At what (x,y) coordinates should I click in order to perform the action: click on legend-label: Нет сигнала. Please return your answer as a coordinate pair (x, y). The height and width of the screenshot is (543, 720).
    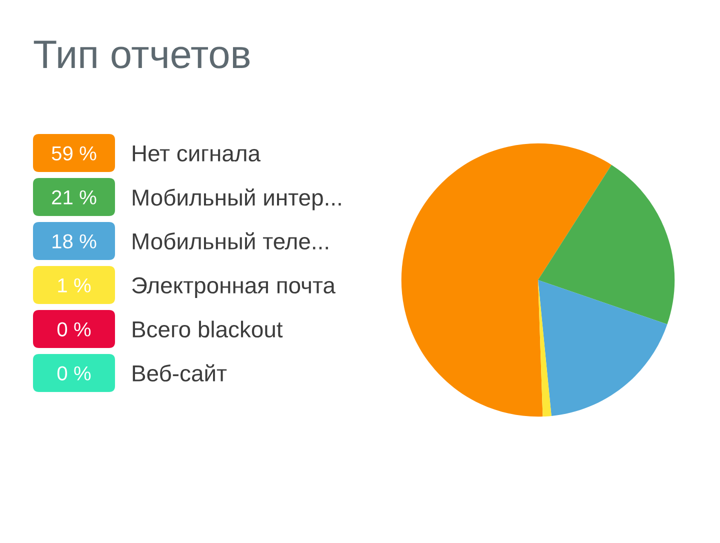
    Looking at the image, I should click on (196, 154).